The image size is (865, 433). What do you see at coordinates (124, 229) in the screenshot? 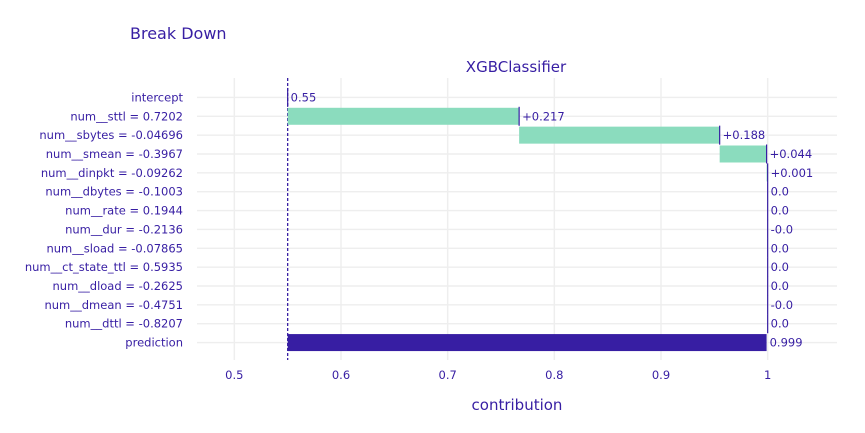
I see `y-tick-label: num__dur = -0.2136` at bounding box center [124, 229].